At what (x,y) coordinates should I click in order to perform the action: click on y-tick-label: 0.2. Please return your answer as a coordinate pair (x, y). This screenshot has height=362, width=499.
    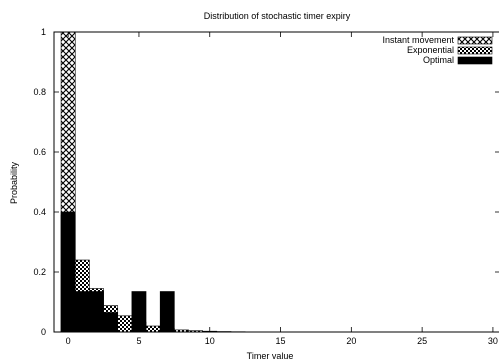
    Looking at the image, I should click on (39, 272).